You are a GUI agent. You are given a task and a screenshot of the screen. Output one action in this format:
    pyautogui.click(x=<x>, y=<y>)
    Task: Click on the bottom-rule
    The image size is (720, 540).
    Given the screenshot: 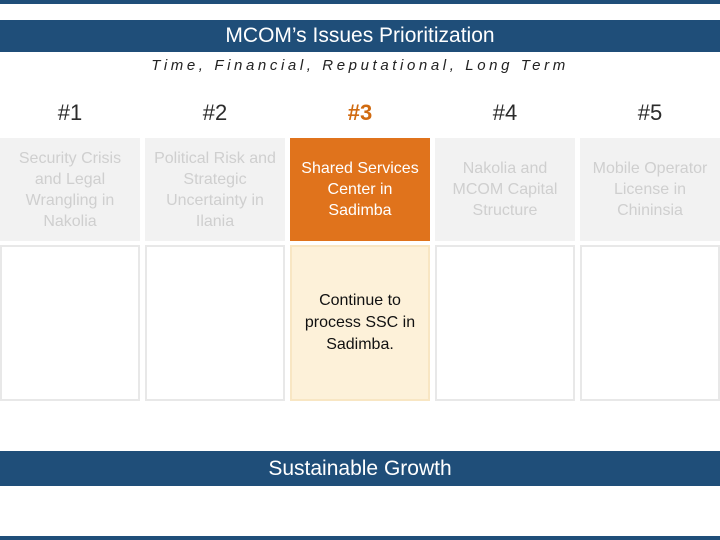 What is the action you would take?
    pyautogui.click(x=360, y=538)
    